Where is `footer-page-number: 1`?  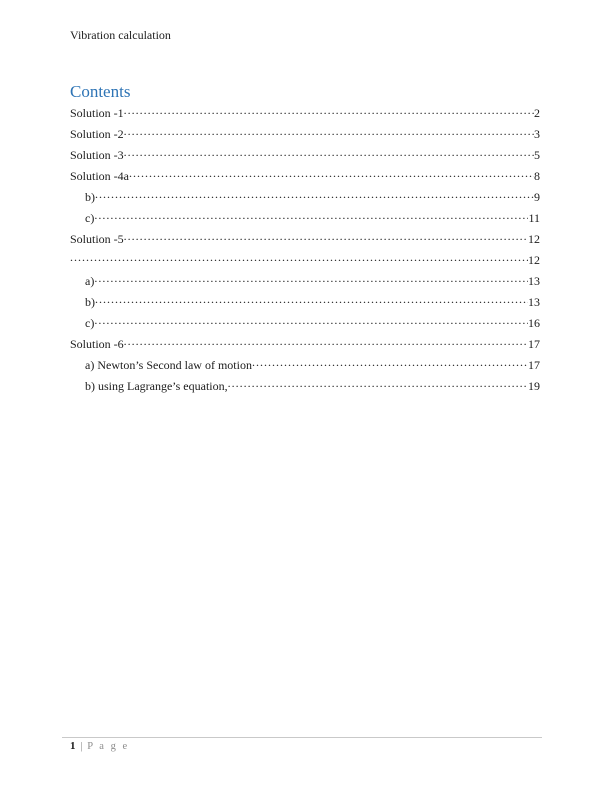 footer-page-number: 1 is located at coordinates (73, 746).